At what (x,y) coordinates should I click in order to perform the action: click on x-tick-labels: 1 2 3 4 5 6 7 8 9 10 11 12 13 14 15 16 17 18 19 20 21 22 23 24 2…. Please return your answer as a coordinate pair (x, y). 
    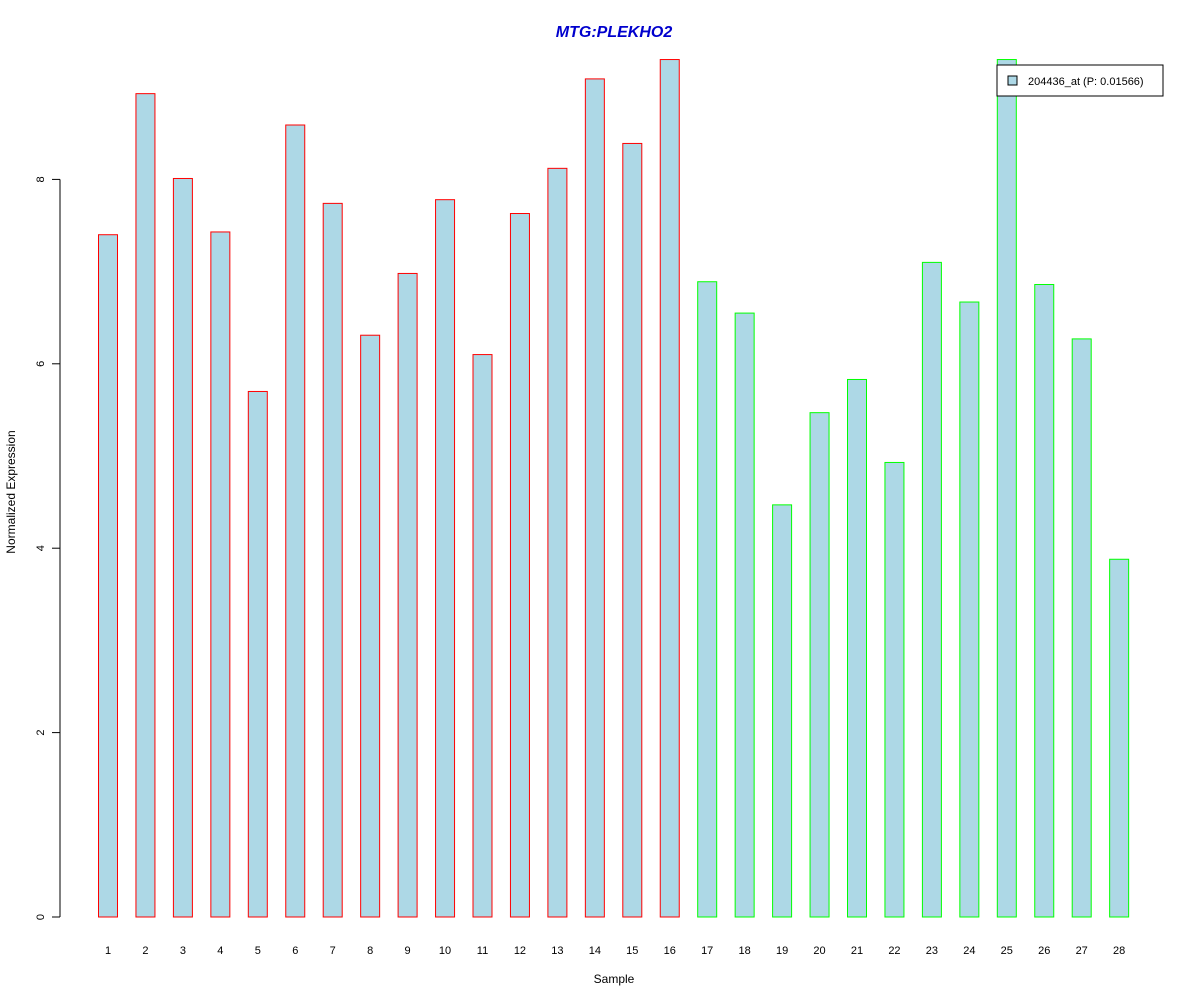
    Looking at the image, I should click on (615, 951).